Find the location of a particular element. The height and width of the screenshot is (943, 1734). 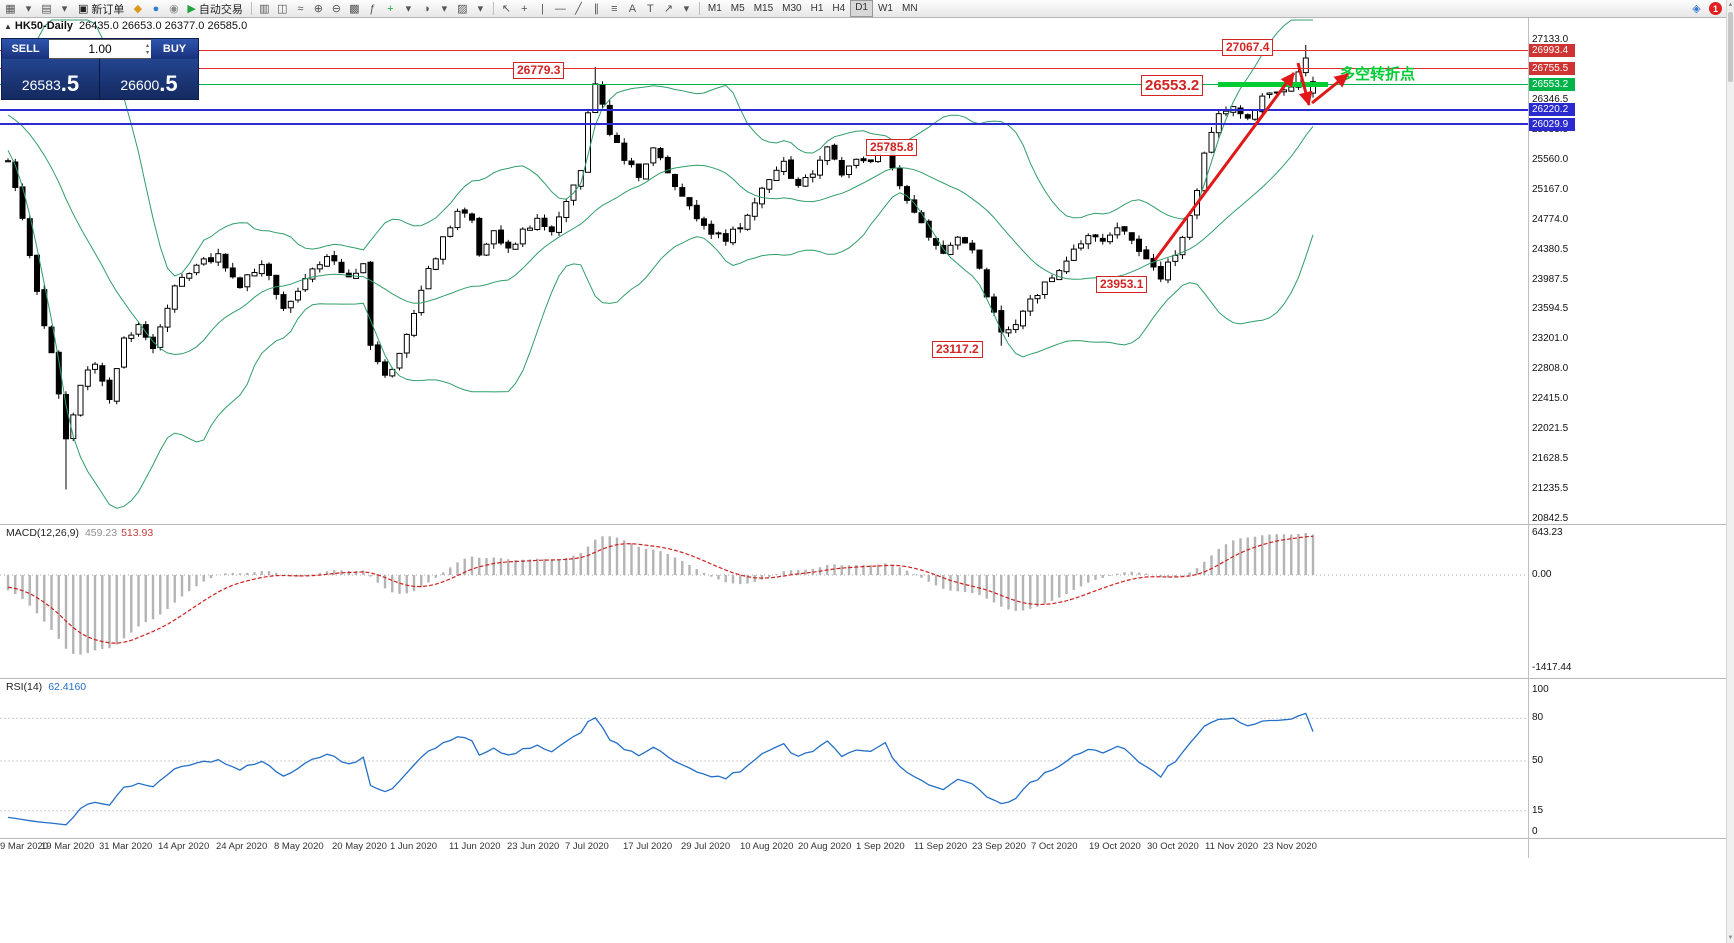

volume-spinner: ▴ ▾ is located at coordinates (147, 50).